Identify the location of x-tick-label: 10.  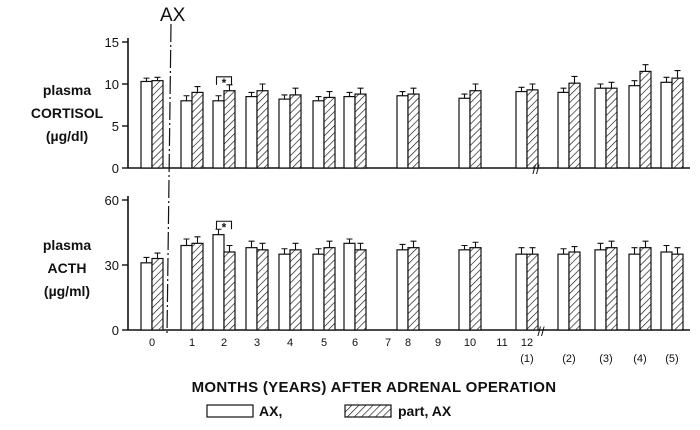
(470, 343).